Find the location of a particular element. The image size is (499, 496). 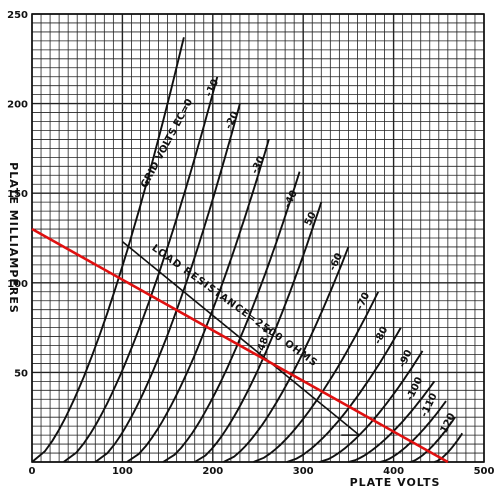

curve-label: 50 is located at coordinates (311, 218).